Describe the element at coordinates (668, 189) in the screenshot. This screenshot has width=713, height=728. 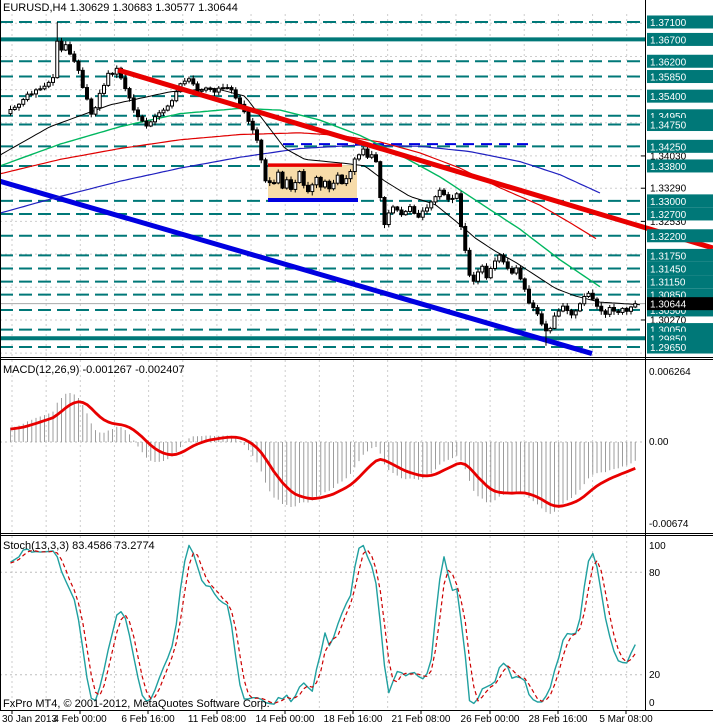
I see `scale-grid-label: 1.33290` at that location.